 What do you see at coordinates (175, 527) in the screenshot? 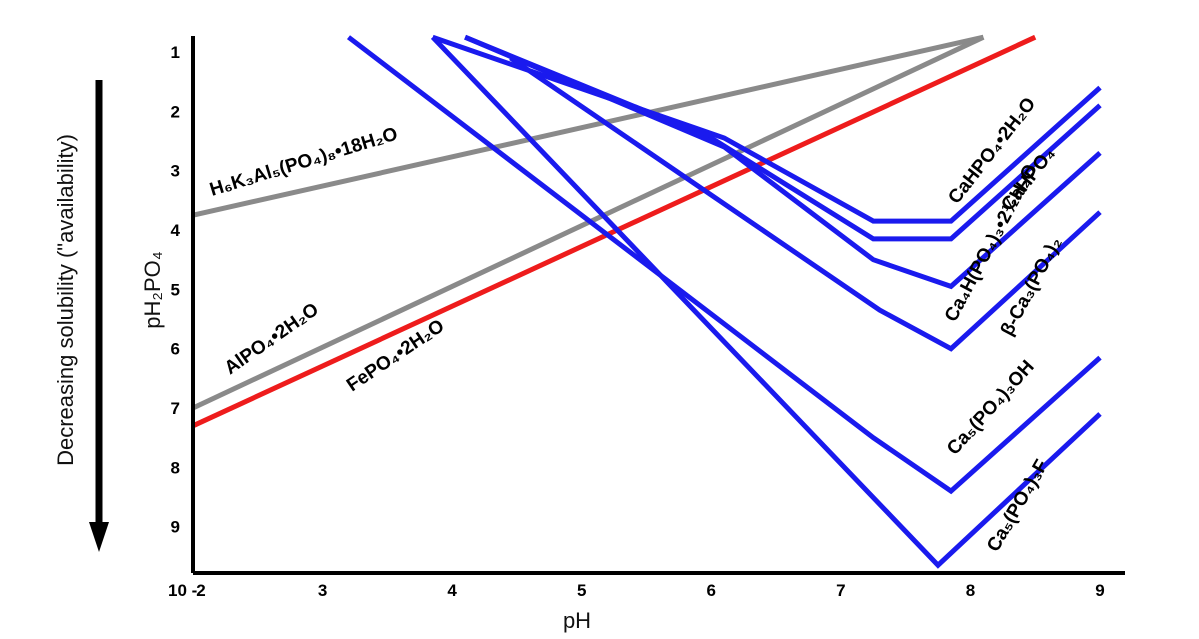
I see `y-tick-label: 9` at bounding box center [175, 527].